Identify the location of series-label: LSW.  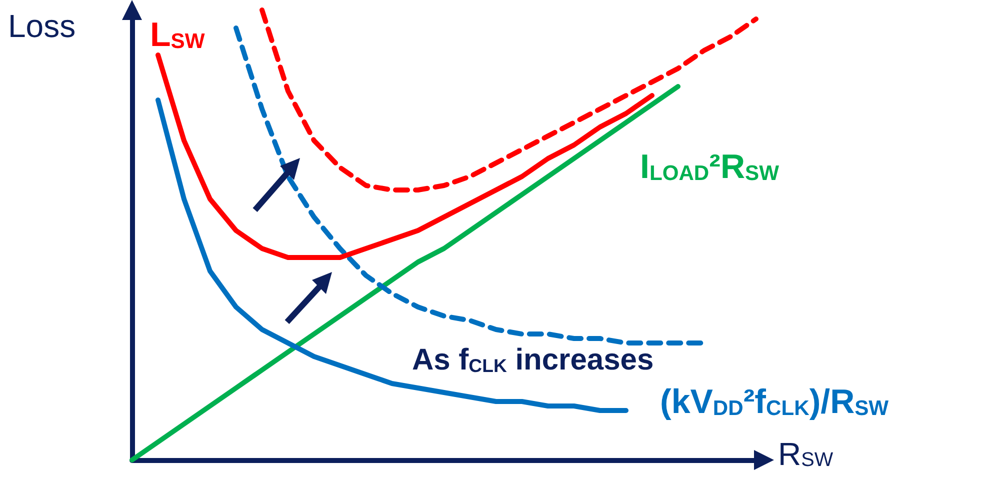
(177, 35).